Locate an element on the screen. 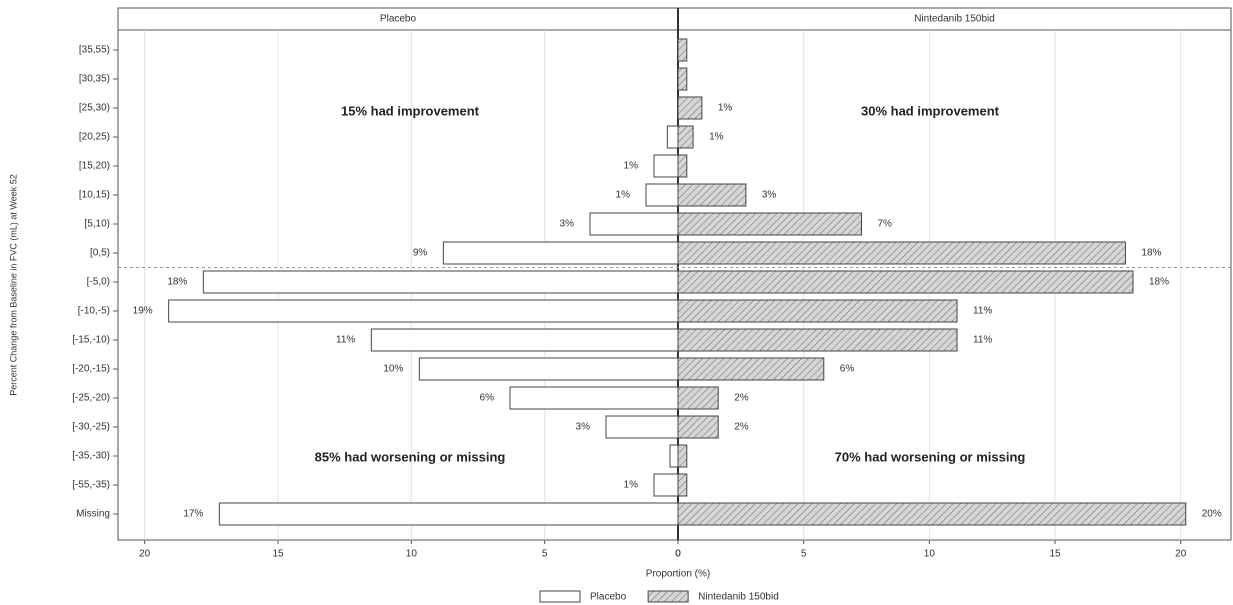 This screenshot has height=605, width=1233. value-label: 9% is located at coordinates (420, 253).